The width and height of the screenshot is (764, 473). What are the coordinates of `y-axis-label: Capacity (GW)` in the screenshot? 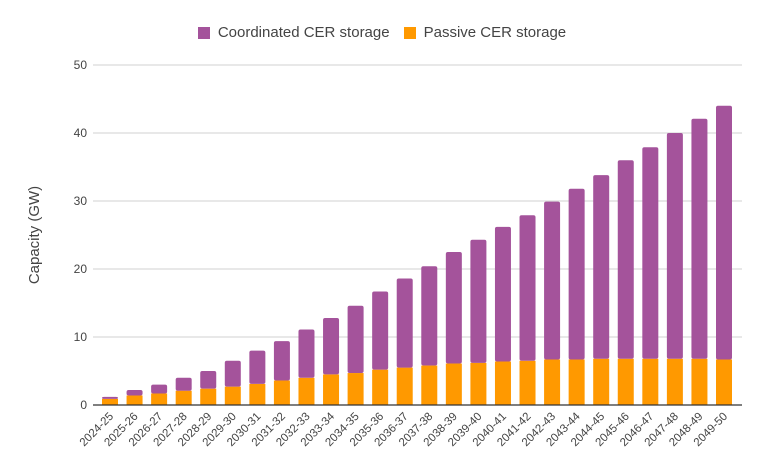 It's located at (34, 235).